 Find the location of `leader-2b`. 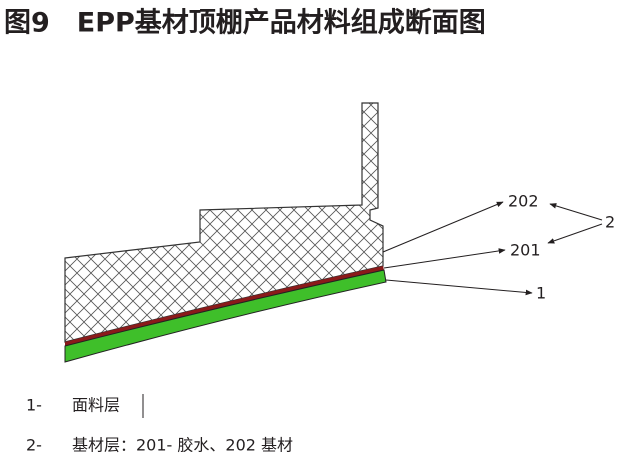

leader-2b is located at coordinates (575, 233).